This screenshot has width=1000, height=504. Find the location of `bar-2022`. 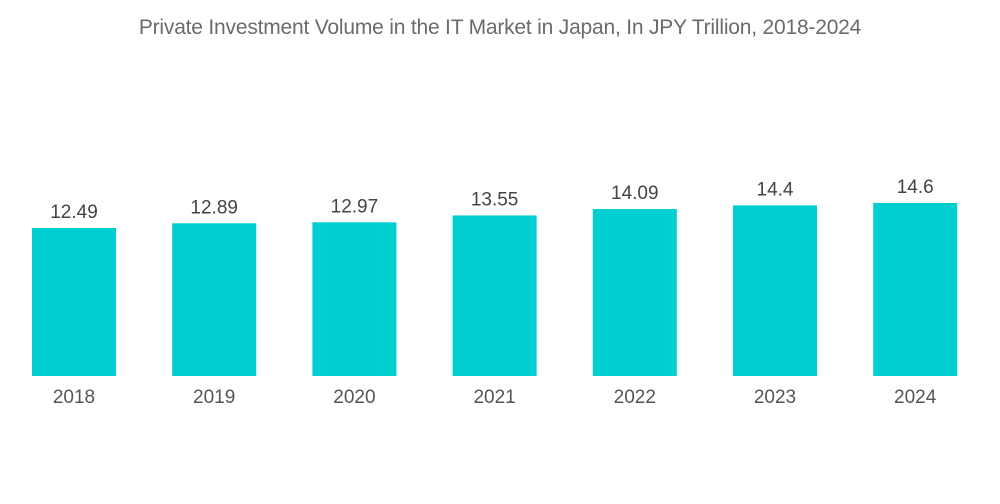

bar-2022 is located at coordinates (634, 292).